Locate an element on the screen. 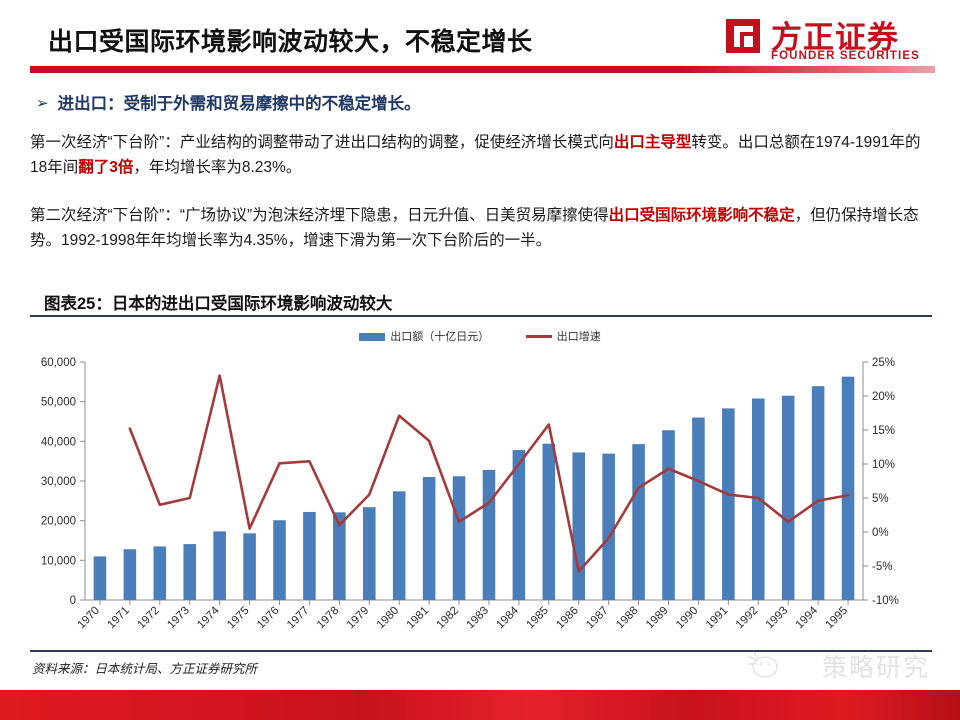 The width and height of the screenshot is (960, 720). x-axis-tick: 1974 is located at coordinates (208, 617).